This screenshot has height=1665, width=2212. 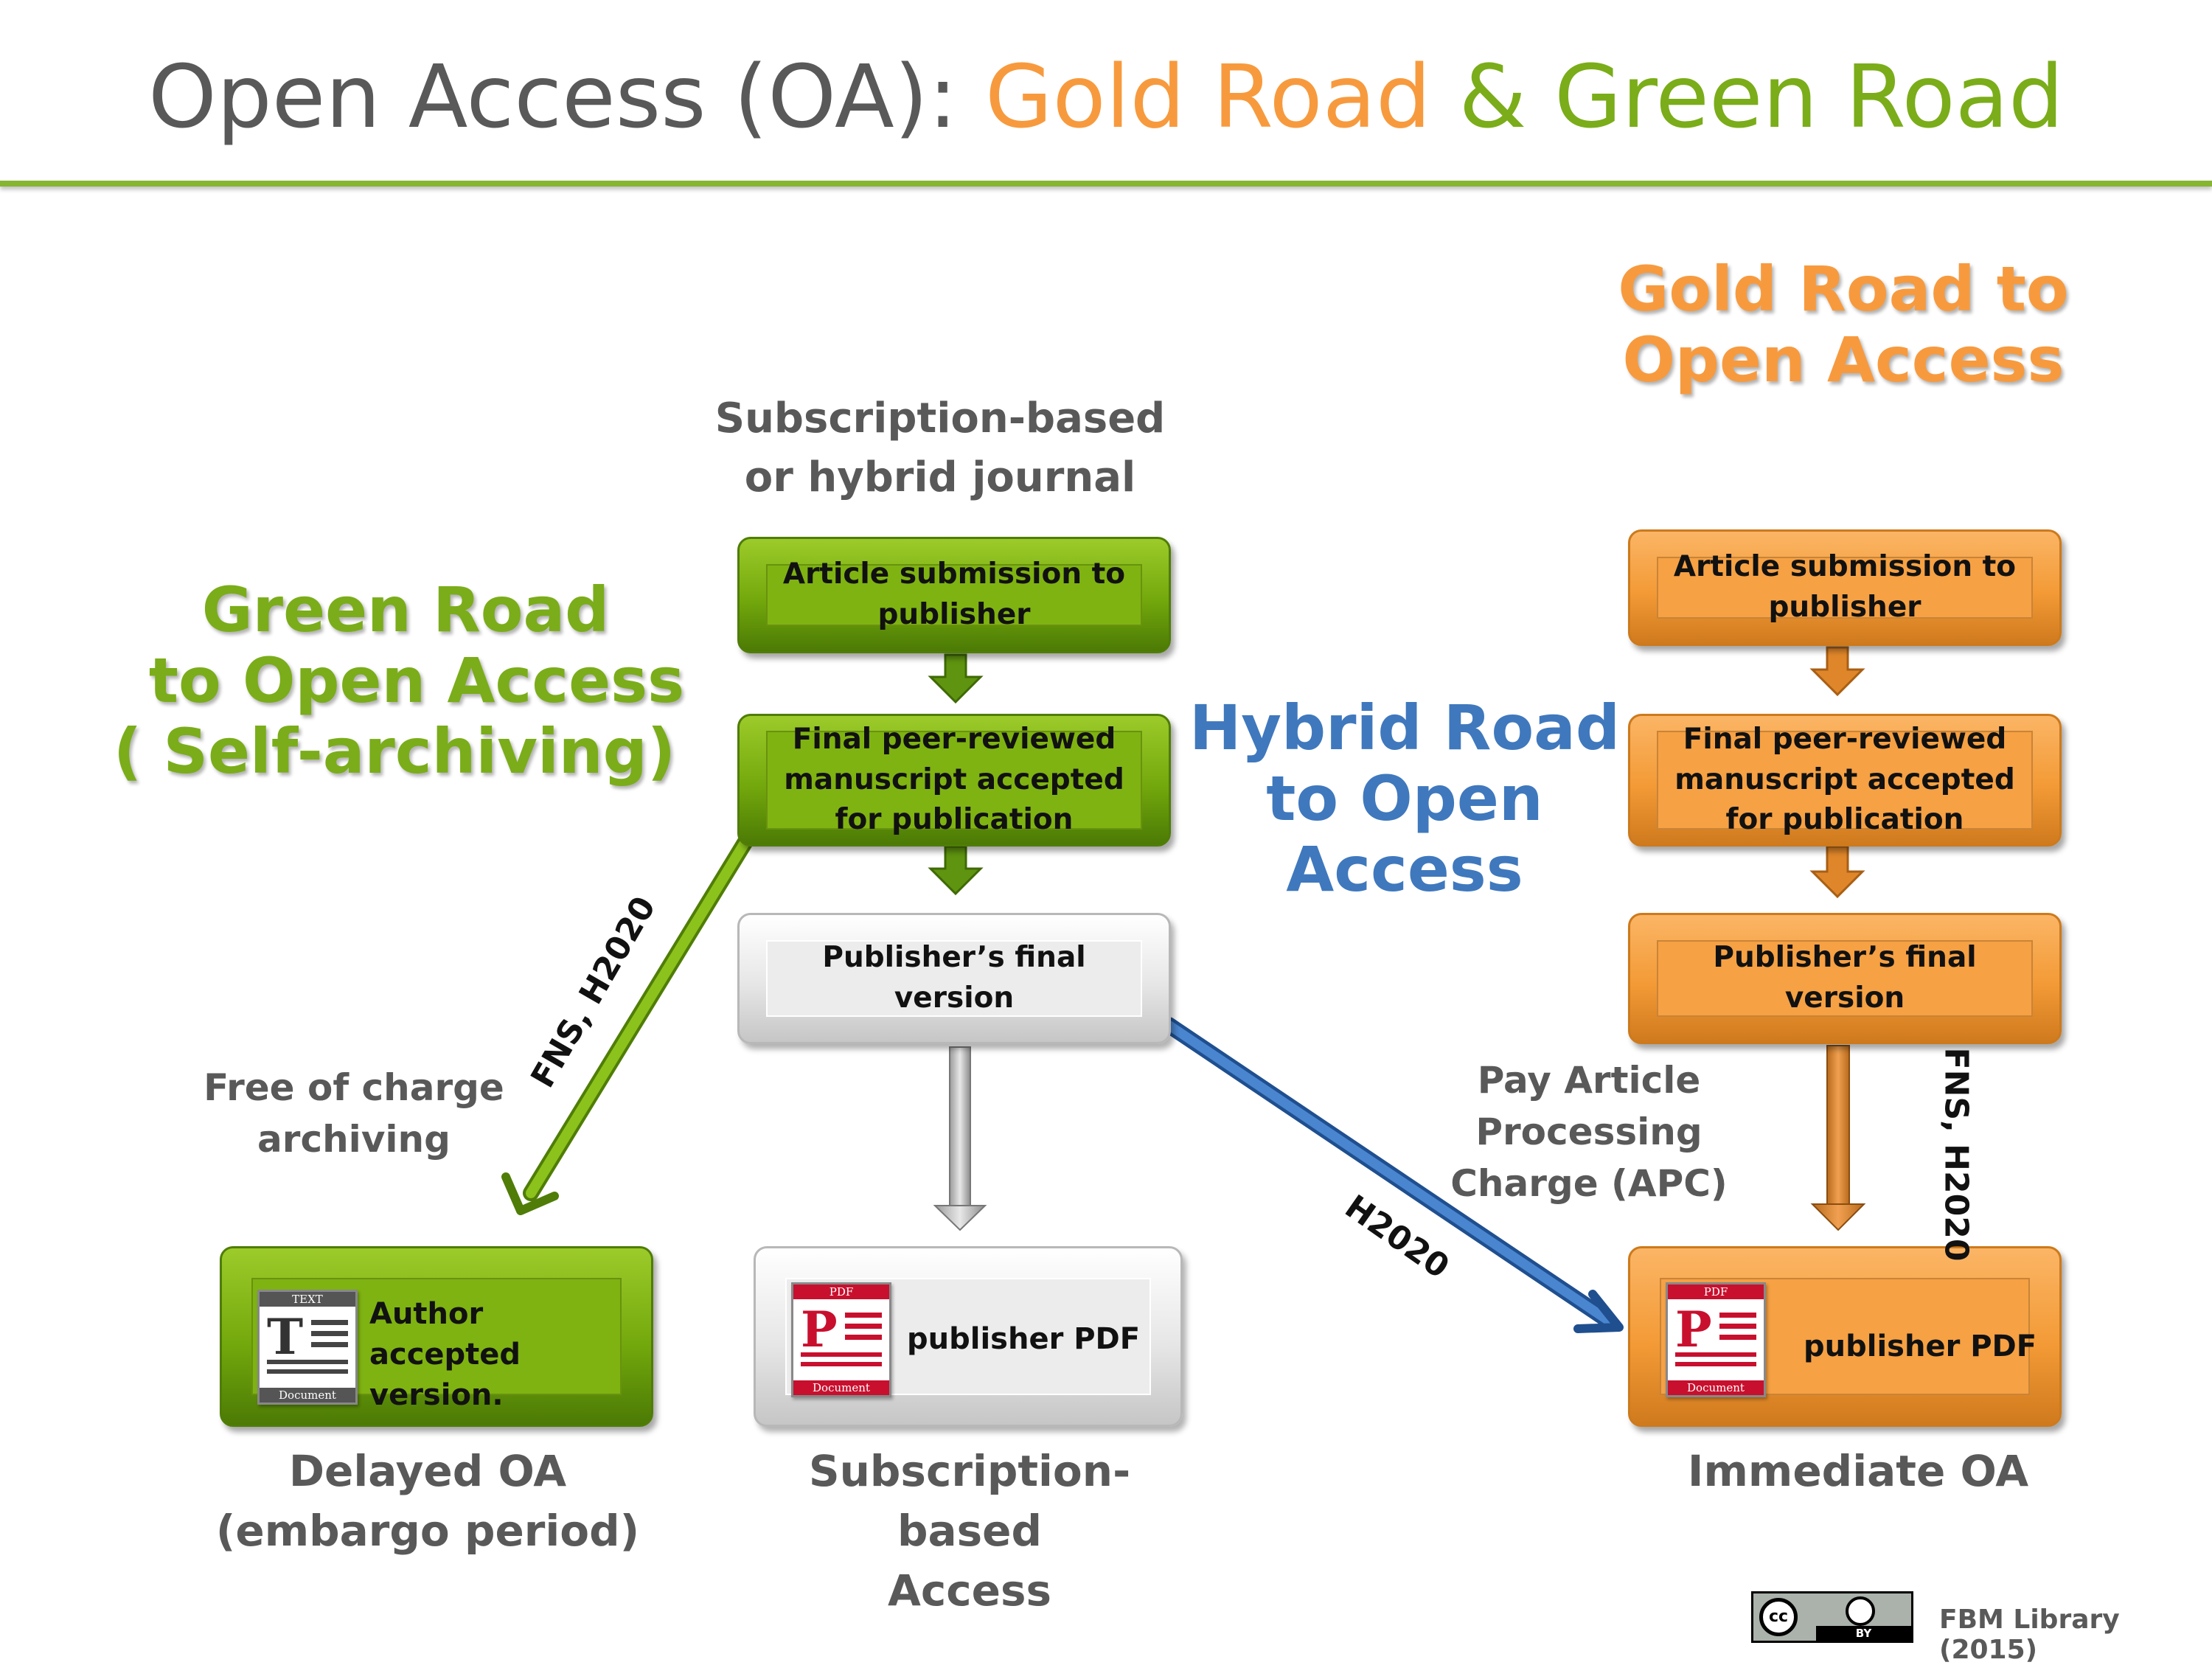 I want to click on cc-symbol: cc, so click(x=1778, y=1617).